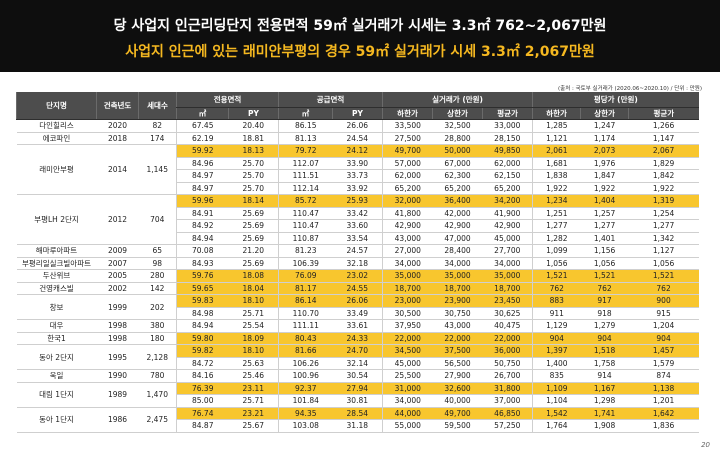 Image resolution: width=720 pixels, height=452 pixels. Describe the element at coordinates (457, 351) in the screenshot. I see `value-cell: 37,500` at that location.